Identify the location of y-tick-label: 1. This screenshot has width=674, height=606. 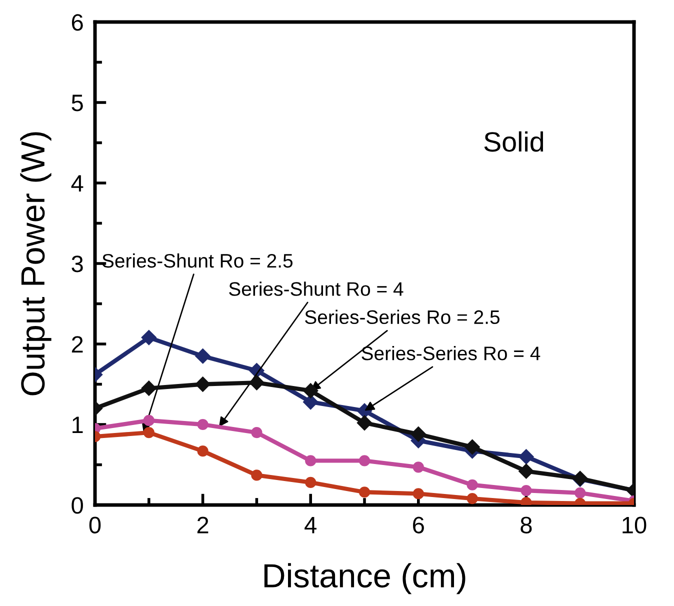
(77, 425).